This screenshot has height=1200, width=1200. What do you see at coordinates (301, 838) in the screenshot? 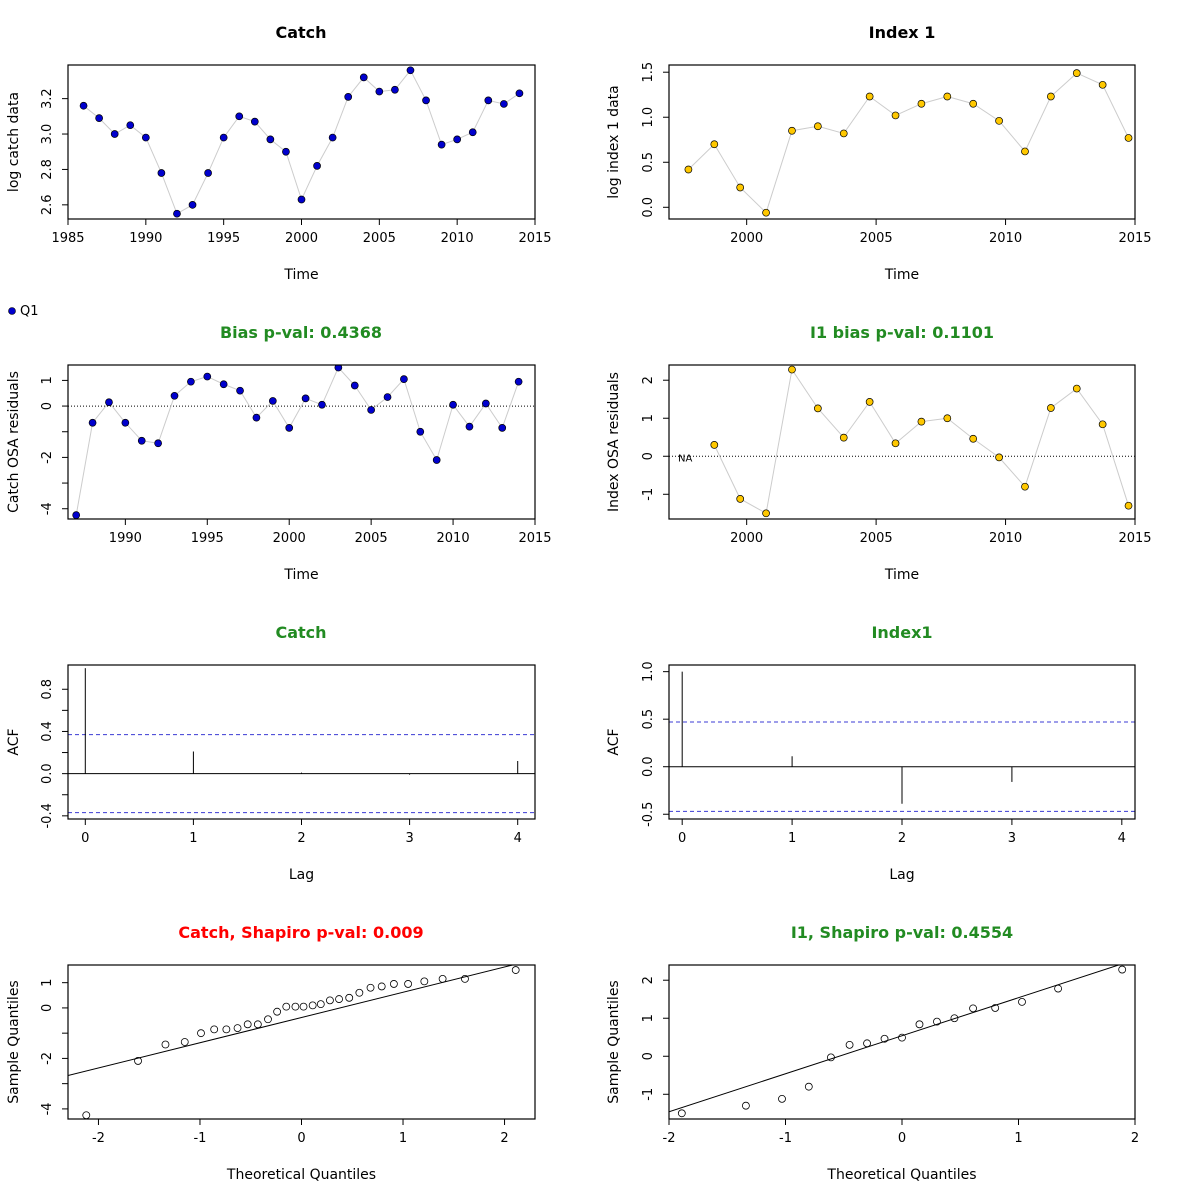
I see `x-tick-label: 2` at bounding box center [301, 838].